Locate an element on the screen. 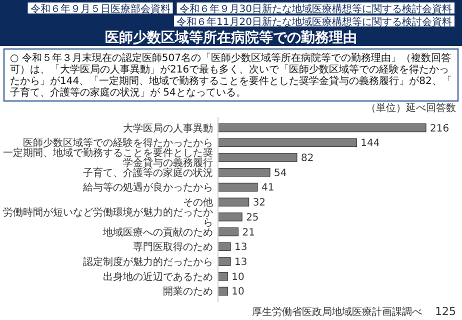 The image size is (462, 320). chart-subtitle: ○ 令和５年３月末現在の認定医師507名の「医師少数区域等所在病院等での勤務理由」（複数回答可）は、「大学医局の人事異動」が216で最も多く、次いで「医師少数区域等での経験を得たかったから」が144、「一定期間、地域で勤務することを要件とした奨学金貸与の義務履行」が82、「子育て、介護等の家庭の状況」が 54となっている。 is located at coordinates (231, 75).